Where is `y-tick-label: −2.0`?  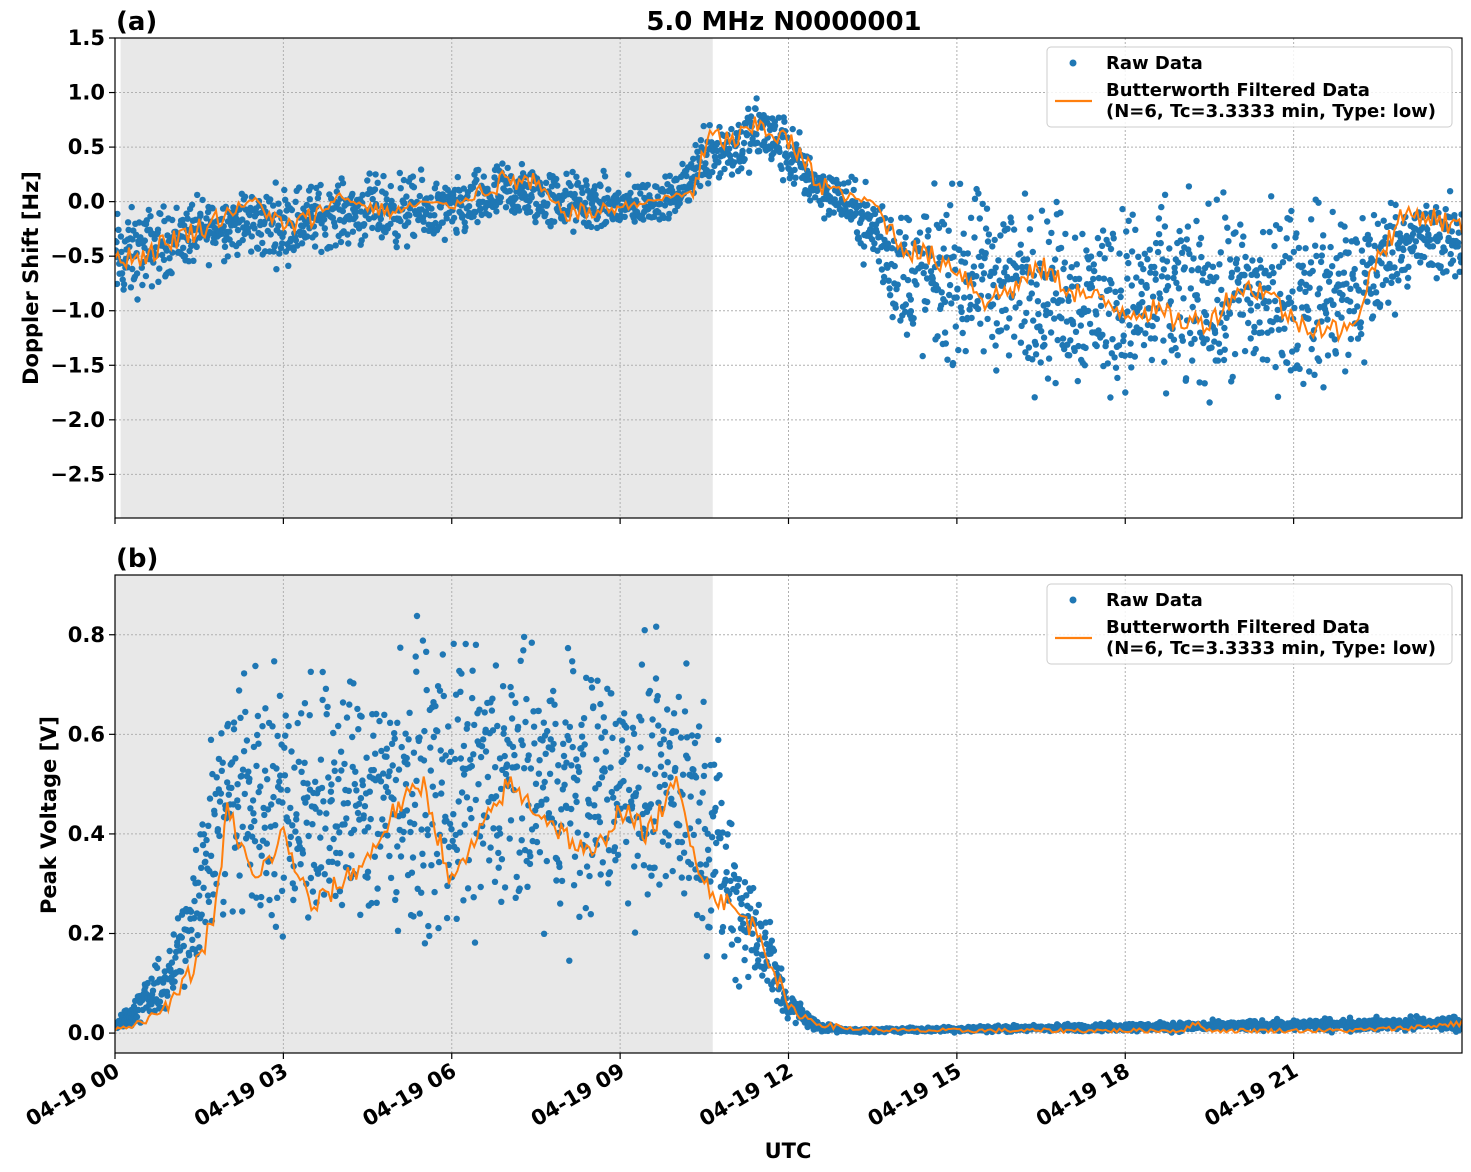
y-tick-label: −2.0 is located at coordinates (77, 420).